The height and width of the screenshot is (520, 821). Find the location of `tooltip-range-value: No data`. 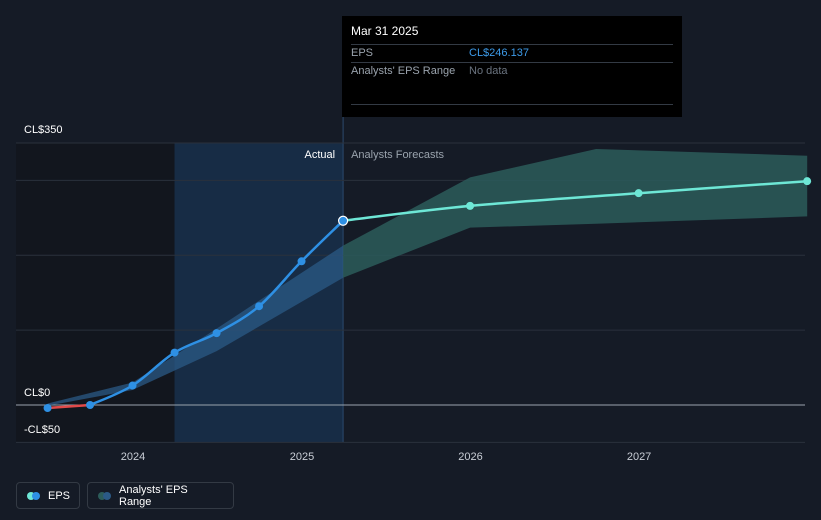

tooltip-range-value: No data is located at coordinates (488, 71).